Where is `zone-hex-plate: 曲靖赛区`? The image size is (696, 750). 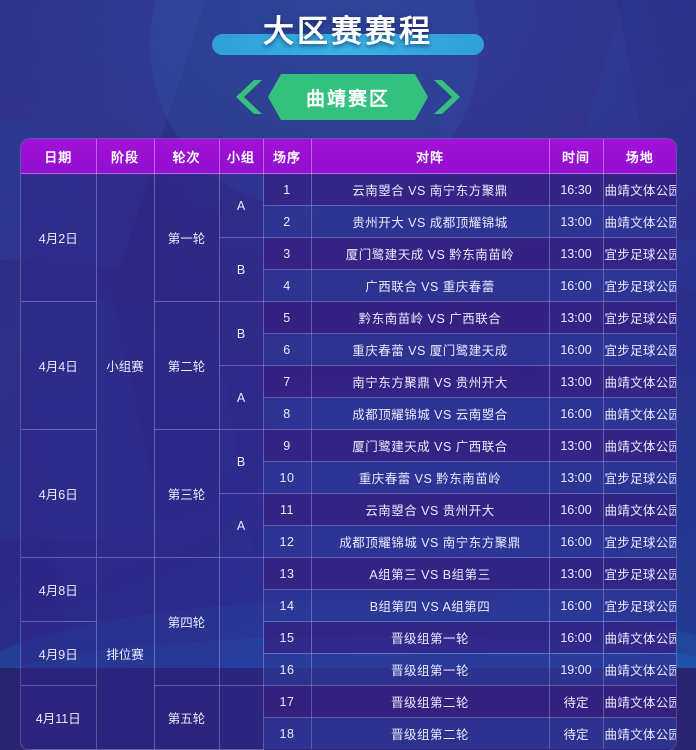
zone-hex-plate: 曲靖赛区 is located at coordinates (348, 97).